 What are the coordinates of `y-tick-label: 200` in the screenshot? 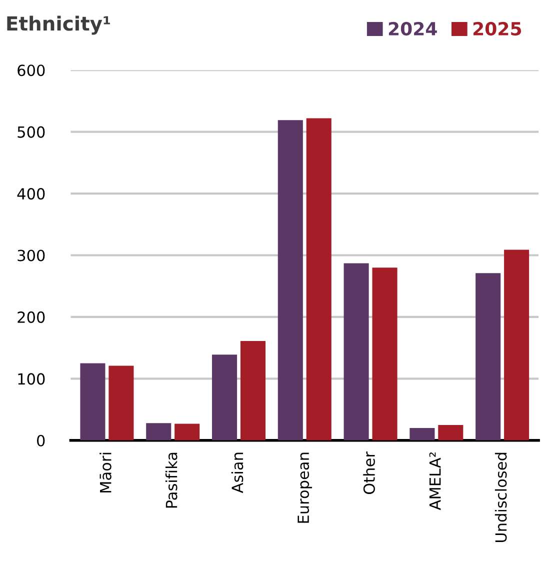 It's located at (31, 317).